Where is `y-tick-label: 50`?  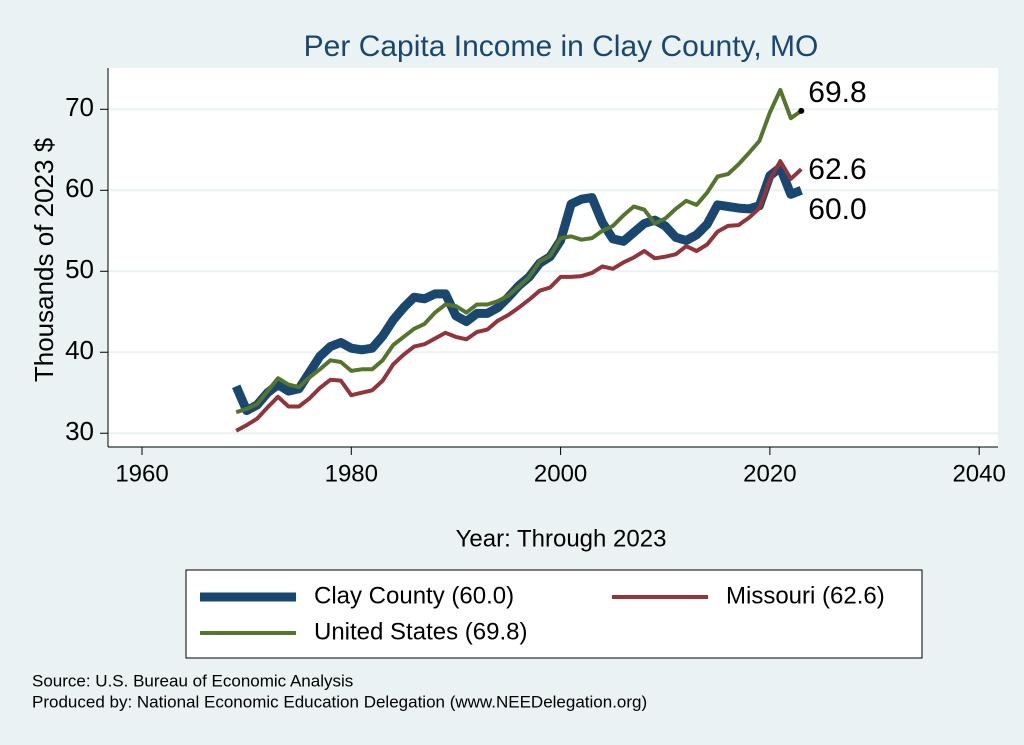 y-tick-label: 50 is located at coordinates (79, 269).